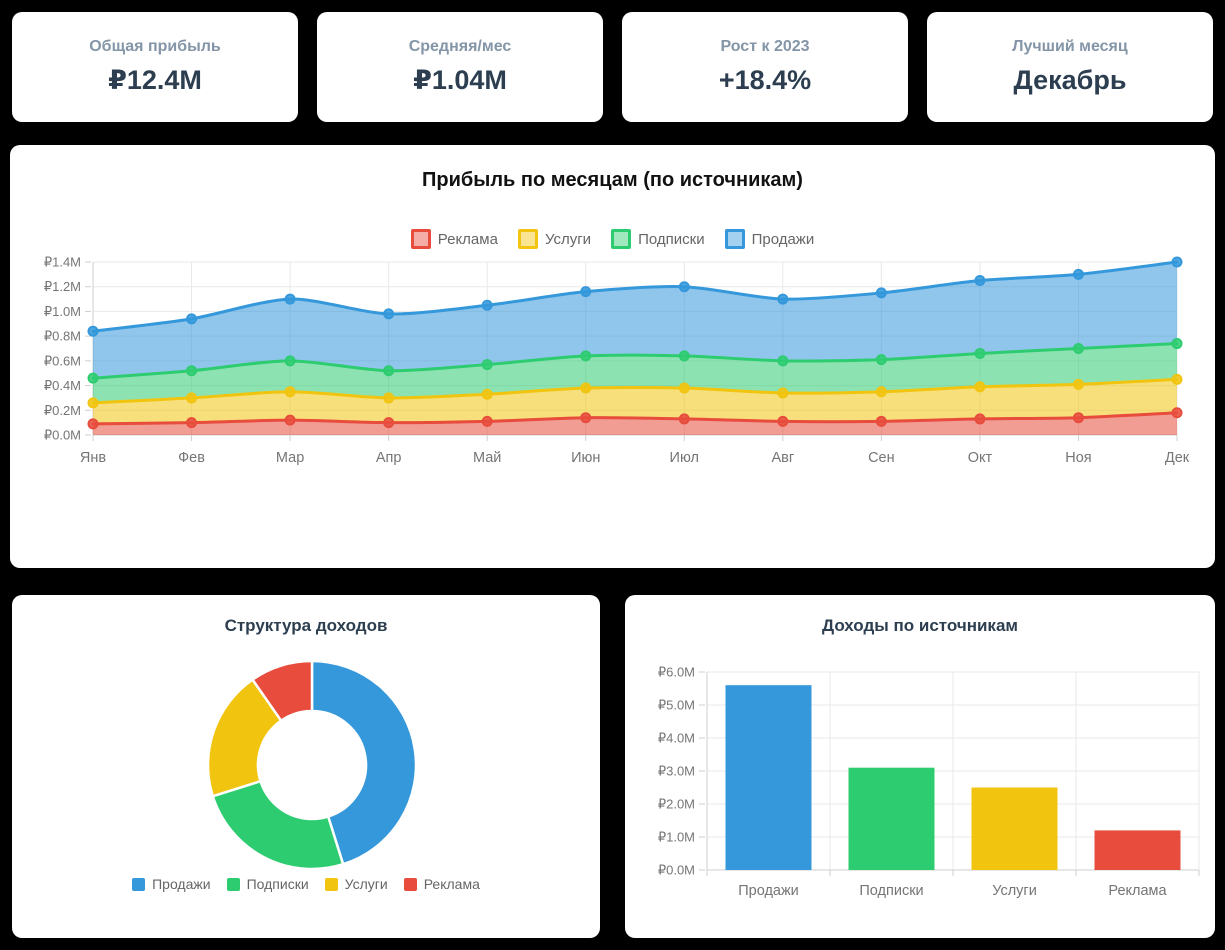 The image size is (1225, 950). Describe the element at coordinates (1014, 828) in the screenshot. I see `bar-Услуги` at that location.